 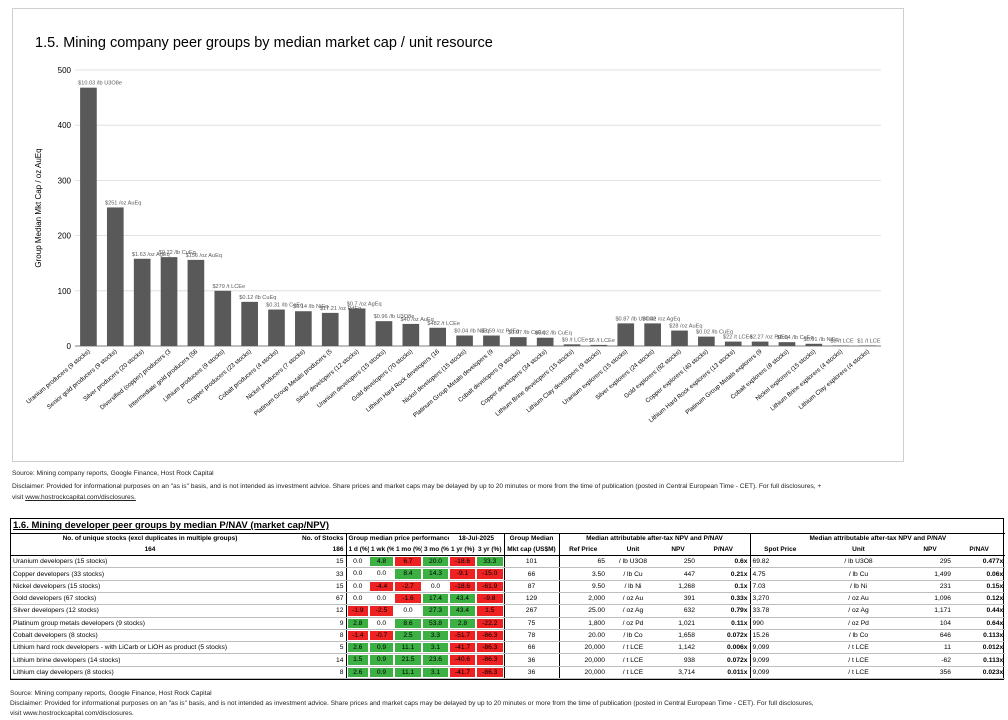 What do you see at coordinates (150, 673) in the screenshot?
I see `cell-name: Lithium clay developers (8 stocks)` at bounding box center [150, 673].